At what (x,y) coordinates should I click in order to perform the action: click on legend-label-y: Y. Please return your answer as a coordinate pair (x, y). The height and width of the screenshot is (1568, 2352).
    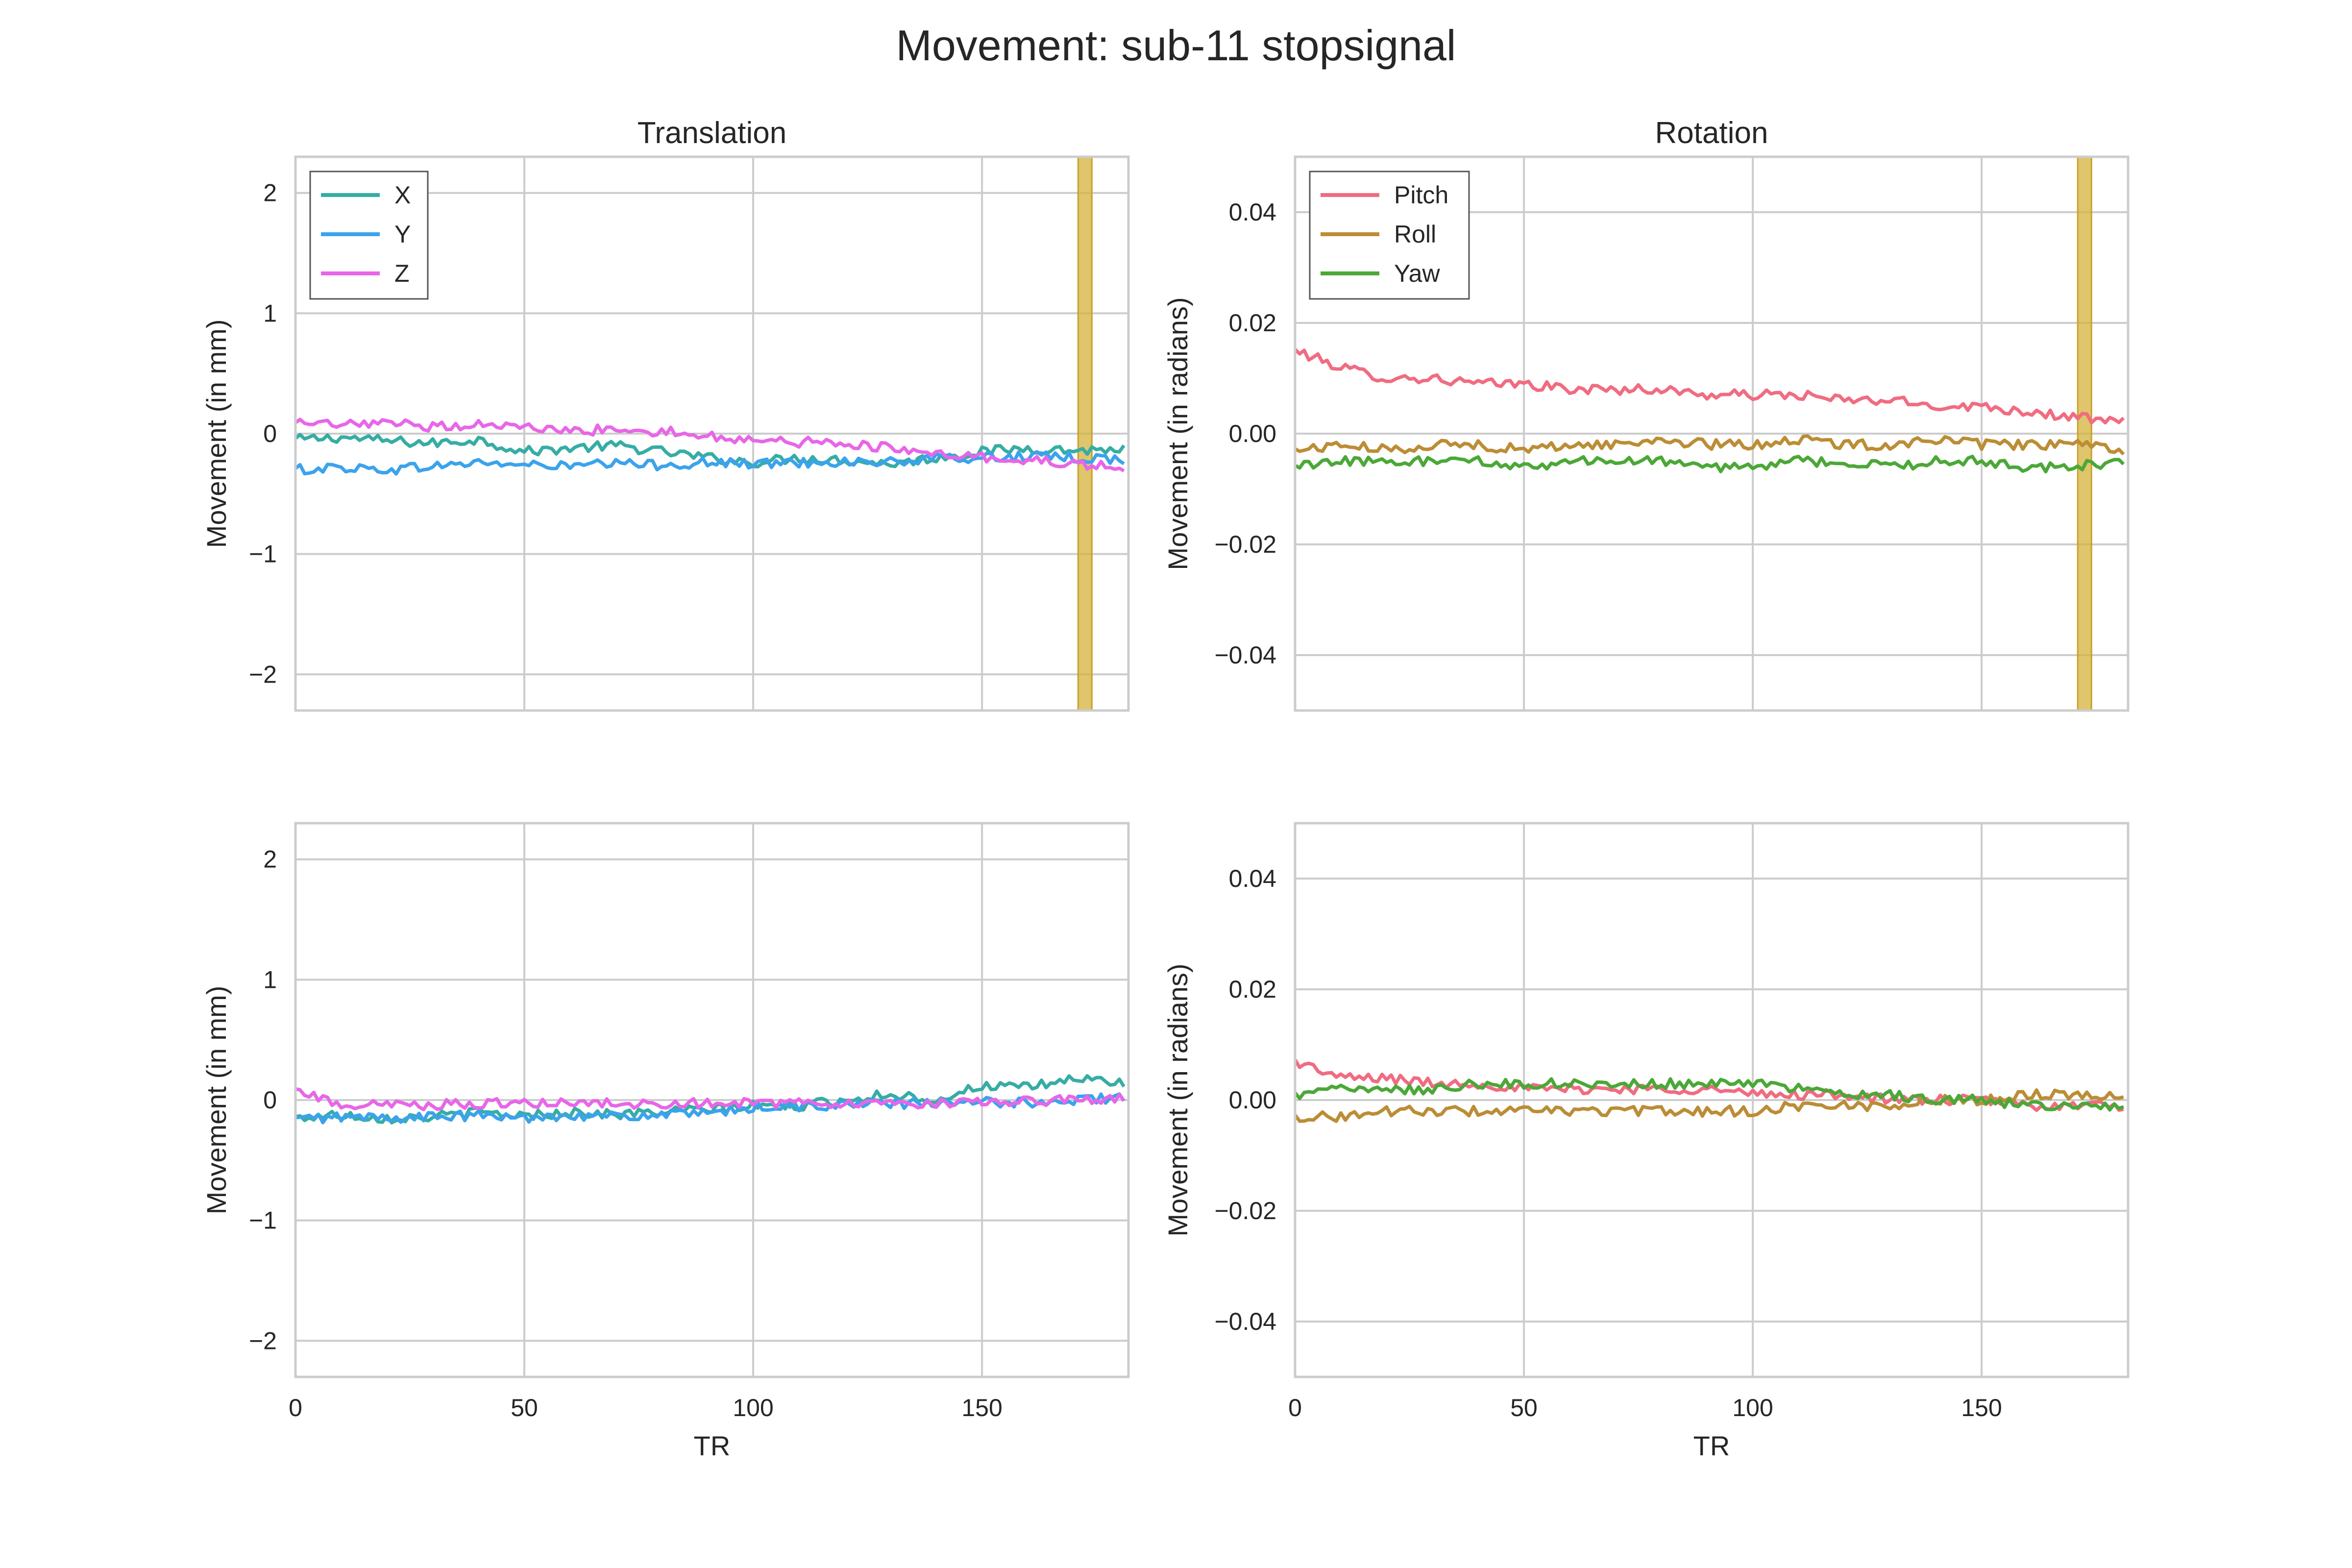
    Looking at the image, I should click on (402, 234).